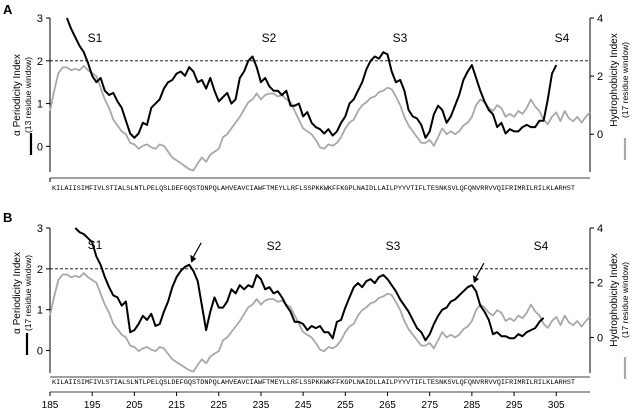 This screenshot has height=417, width=640. Describe the element at coordinates (218, 405) in the screenshot. I see `x-tick-label: 225` at that location.